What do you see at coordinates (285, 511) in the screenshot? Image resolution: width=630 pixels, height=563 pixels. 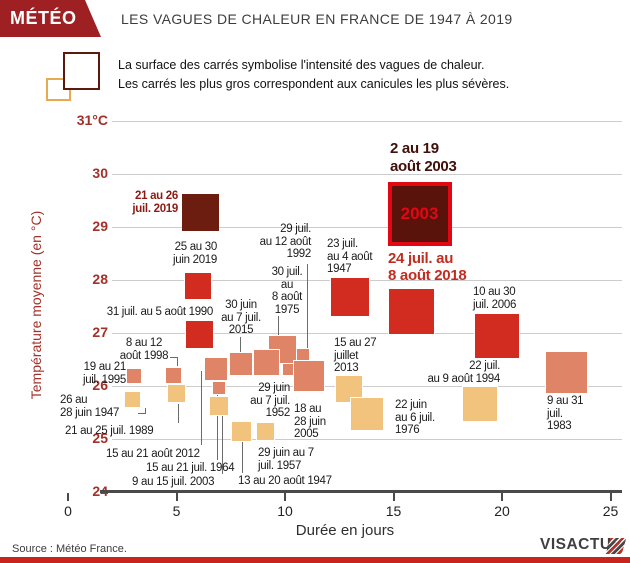 I see `x-tick-label-10: 10` at bounding box center [285, 511].